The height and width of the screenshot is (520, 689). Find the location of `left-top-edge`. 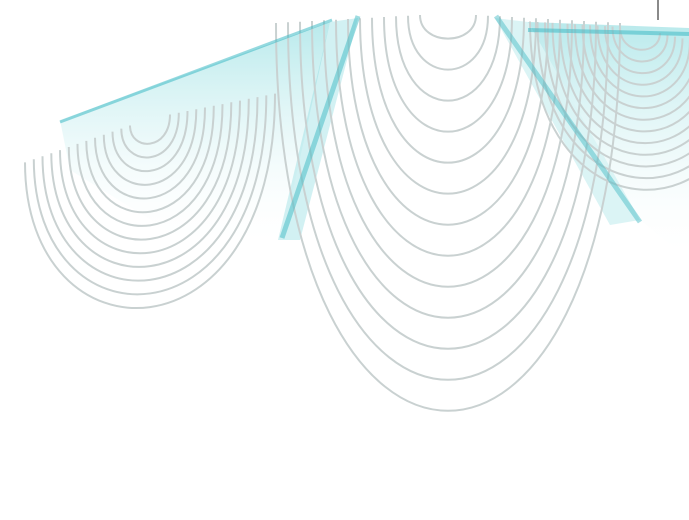

left-top-edge is located at coordinates (196, 71).